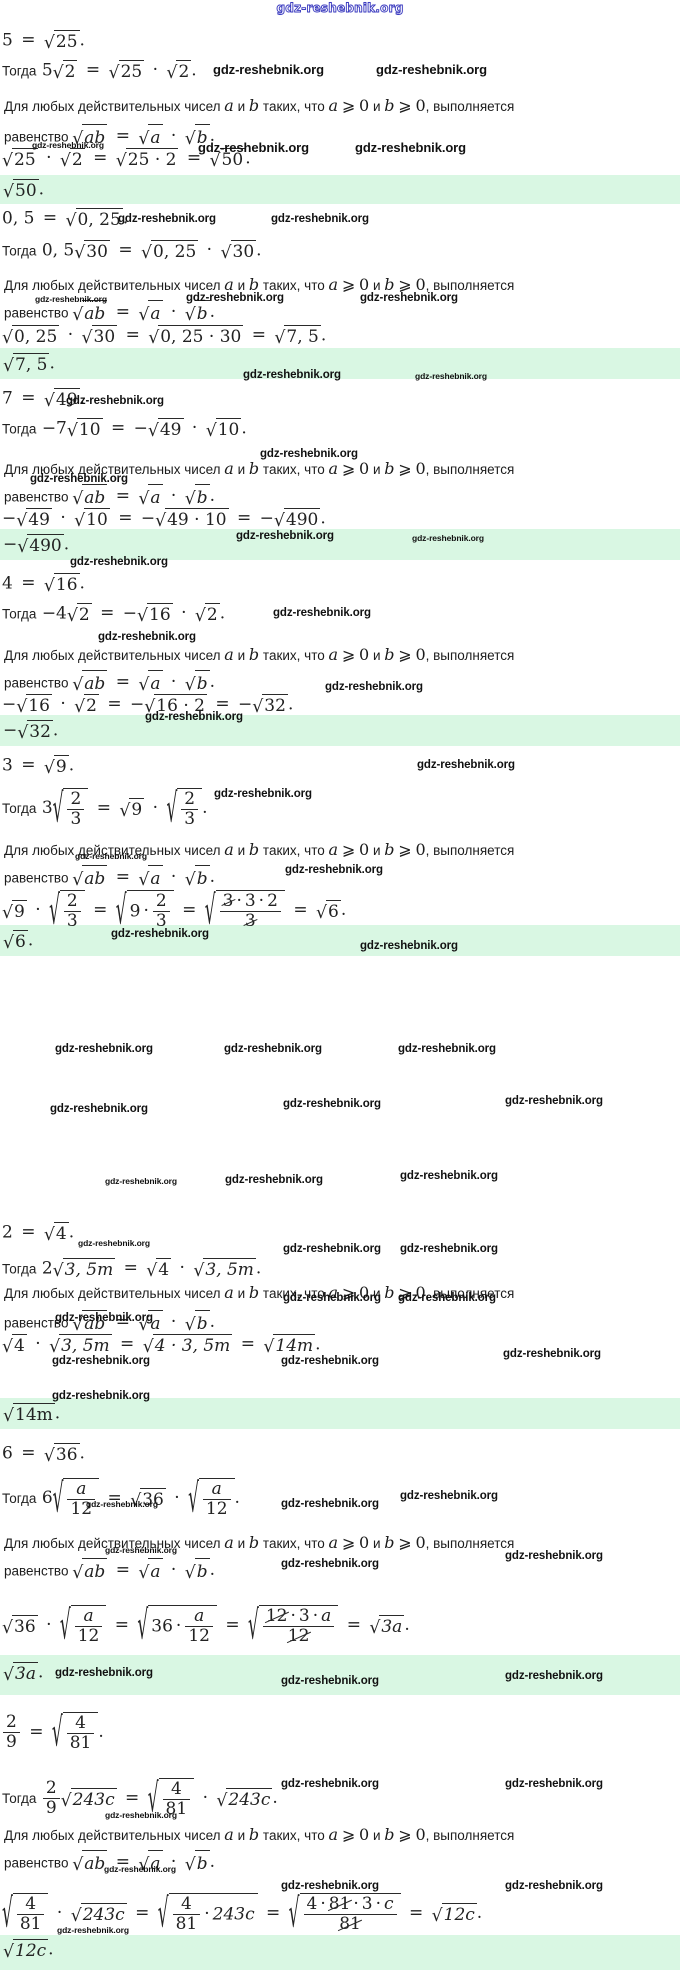 This screenshot has height=1970, width=680. Describe the element at coordinates (148, 518) in the screenshot. I see `work-sign-3b: −` at that location.